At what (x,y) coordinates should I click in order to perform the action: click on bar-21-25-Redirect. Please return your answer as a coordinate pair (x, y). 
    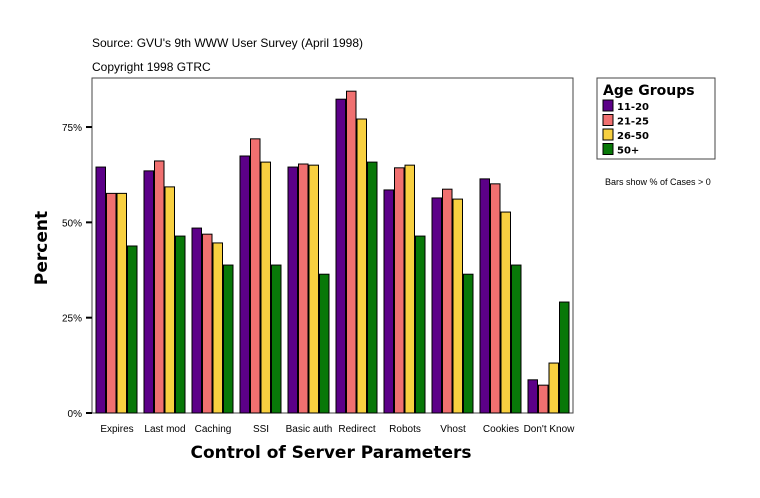
    Looking at the image, I should click on (351, 252).